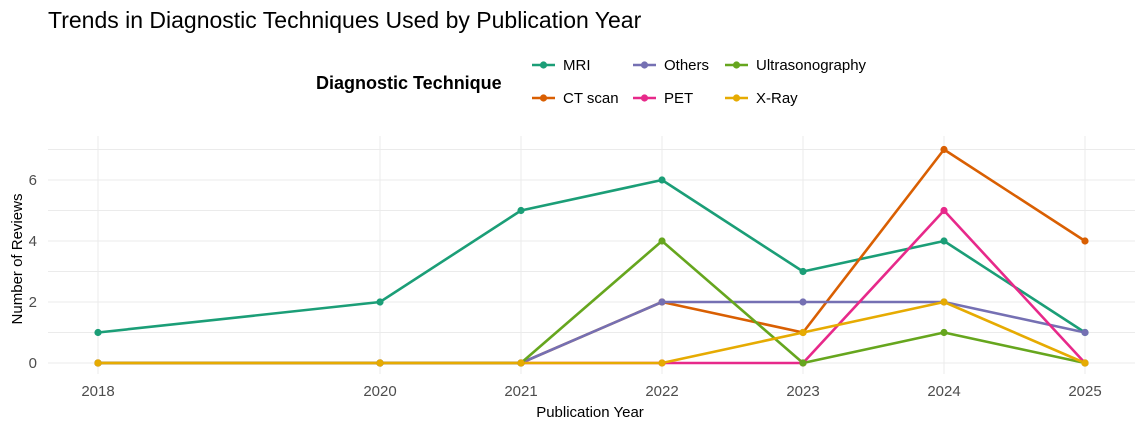 Image resolution: width=1144 pixels, height=430 pixels. What do you see at coordinates (590, 412) in the screenshot?
I see `x-axis-title: Publication Year` at bounding box center [590, 412].